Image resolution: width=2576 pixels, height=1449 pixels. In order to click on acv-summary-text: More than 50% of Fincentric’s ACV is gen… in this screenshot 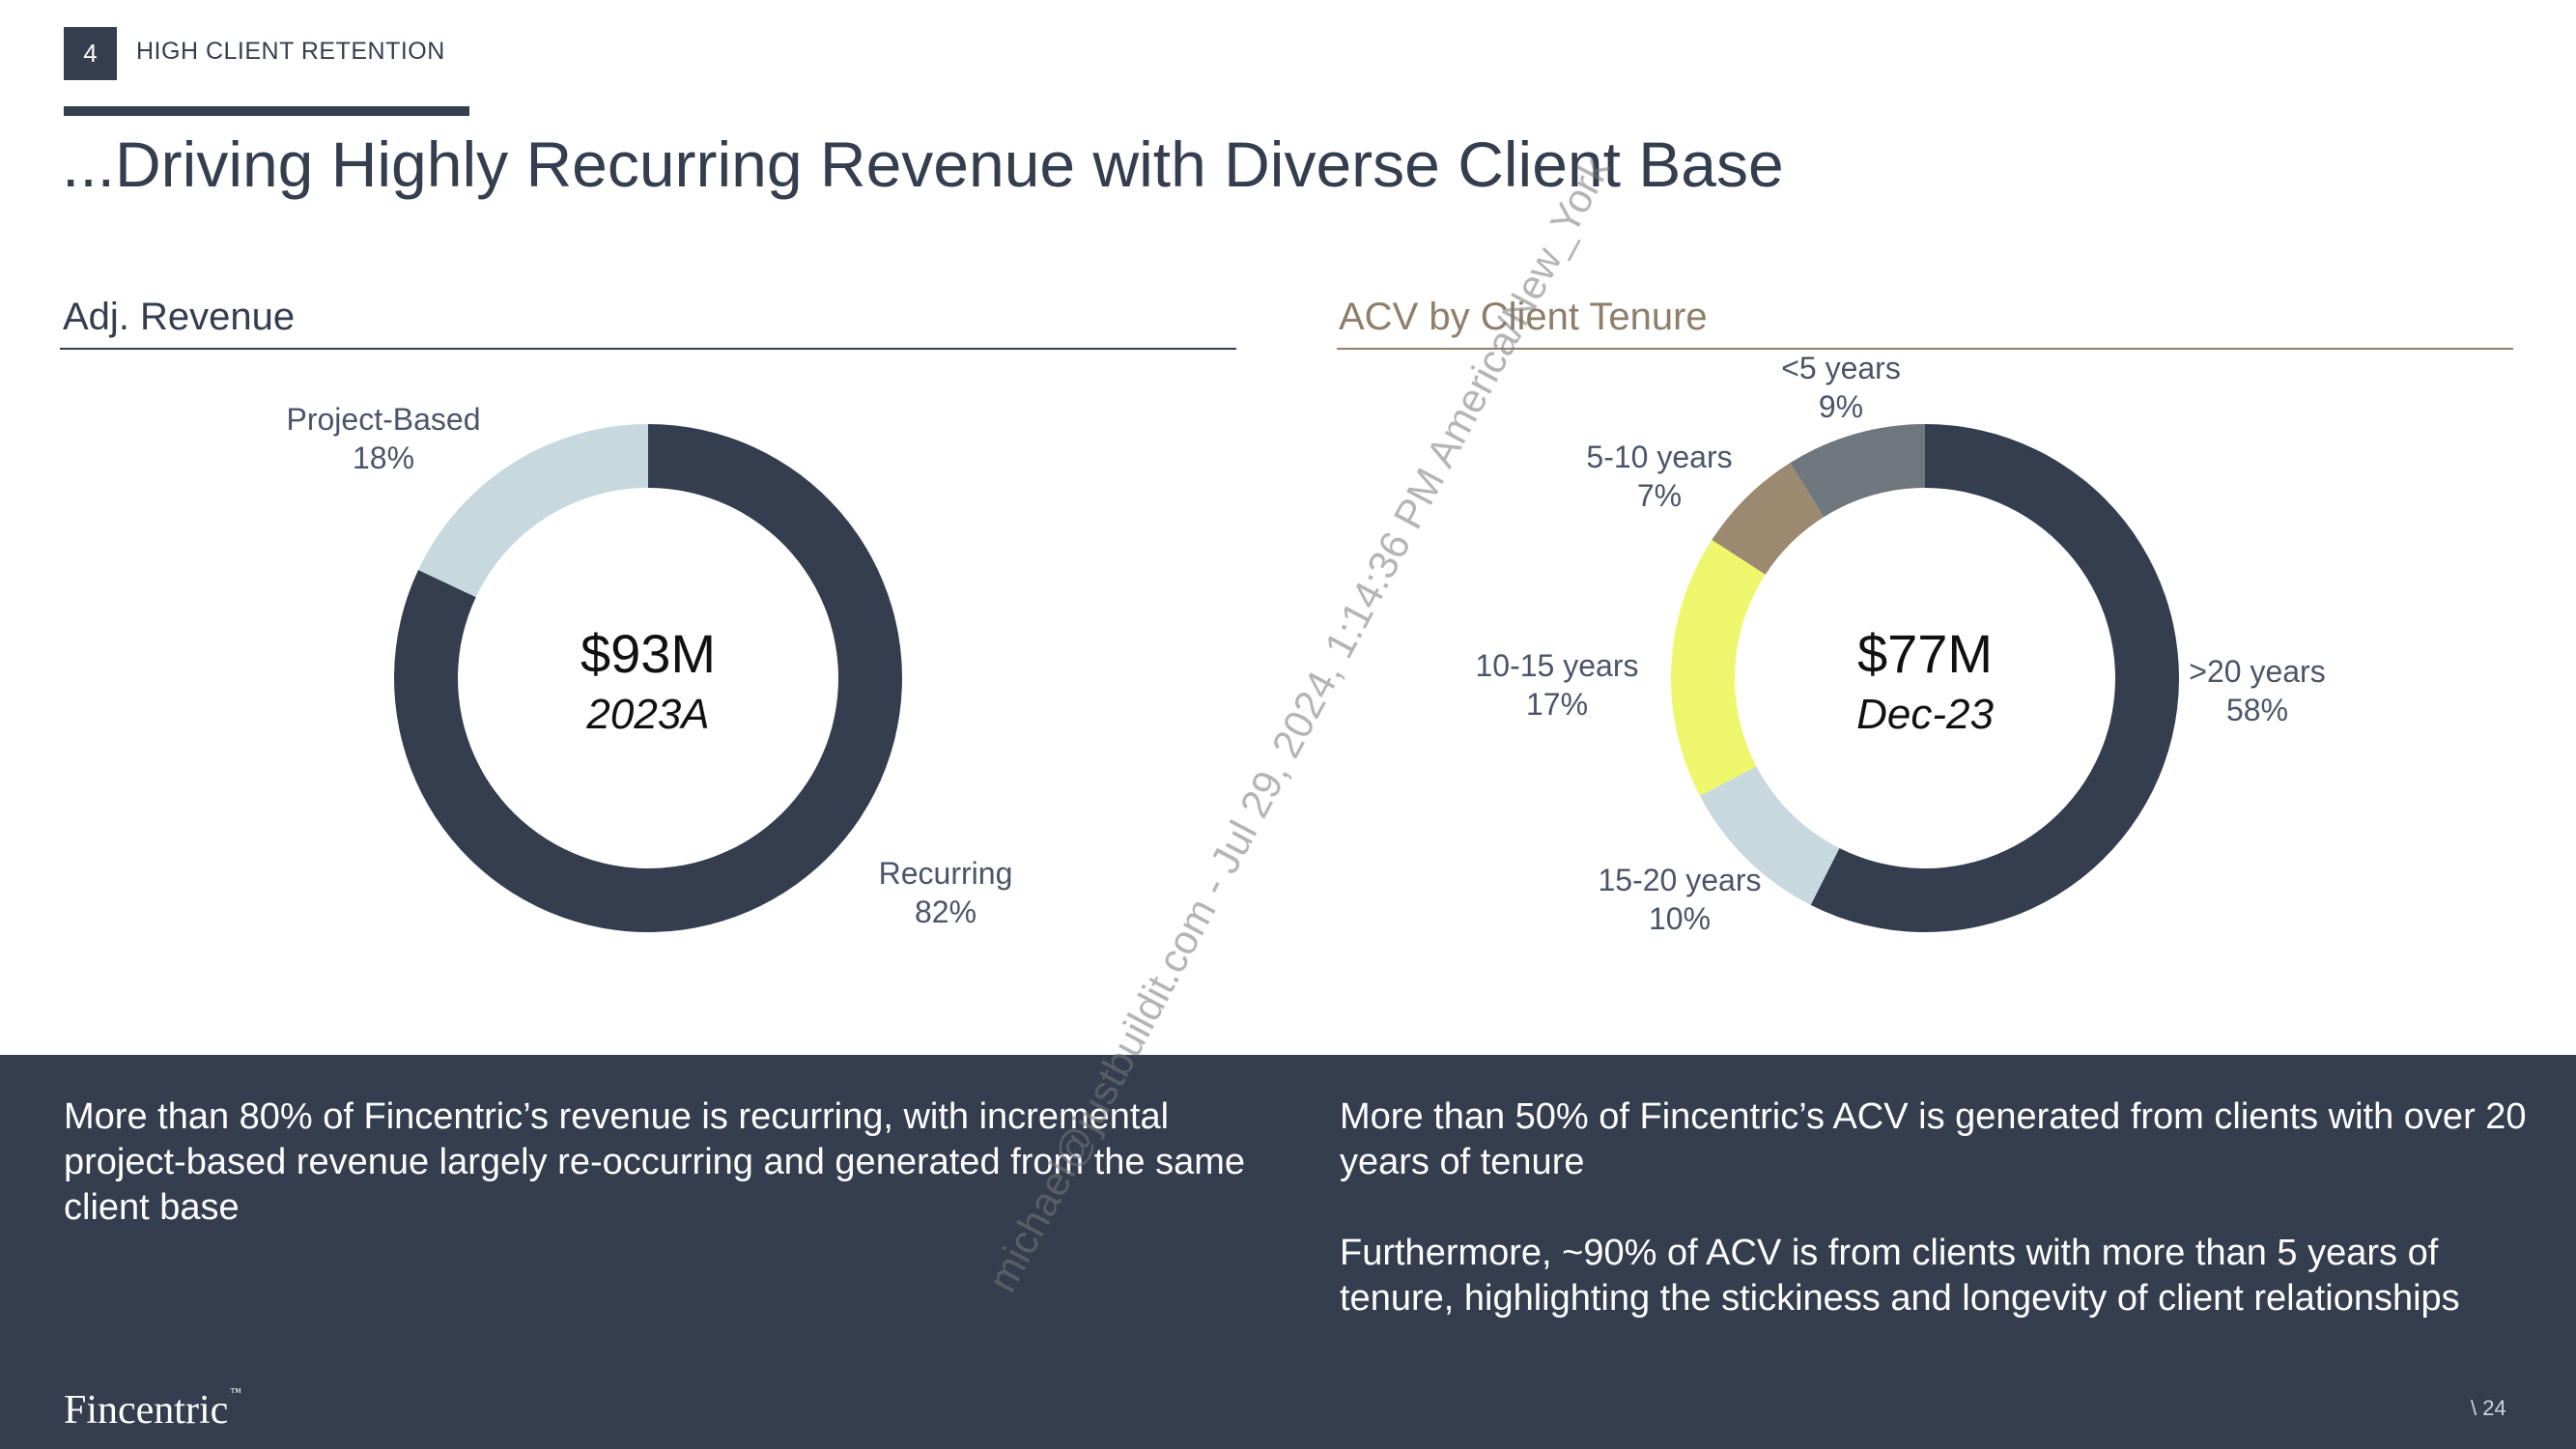, I will do `click(1933, 1139)`.